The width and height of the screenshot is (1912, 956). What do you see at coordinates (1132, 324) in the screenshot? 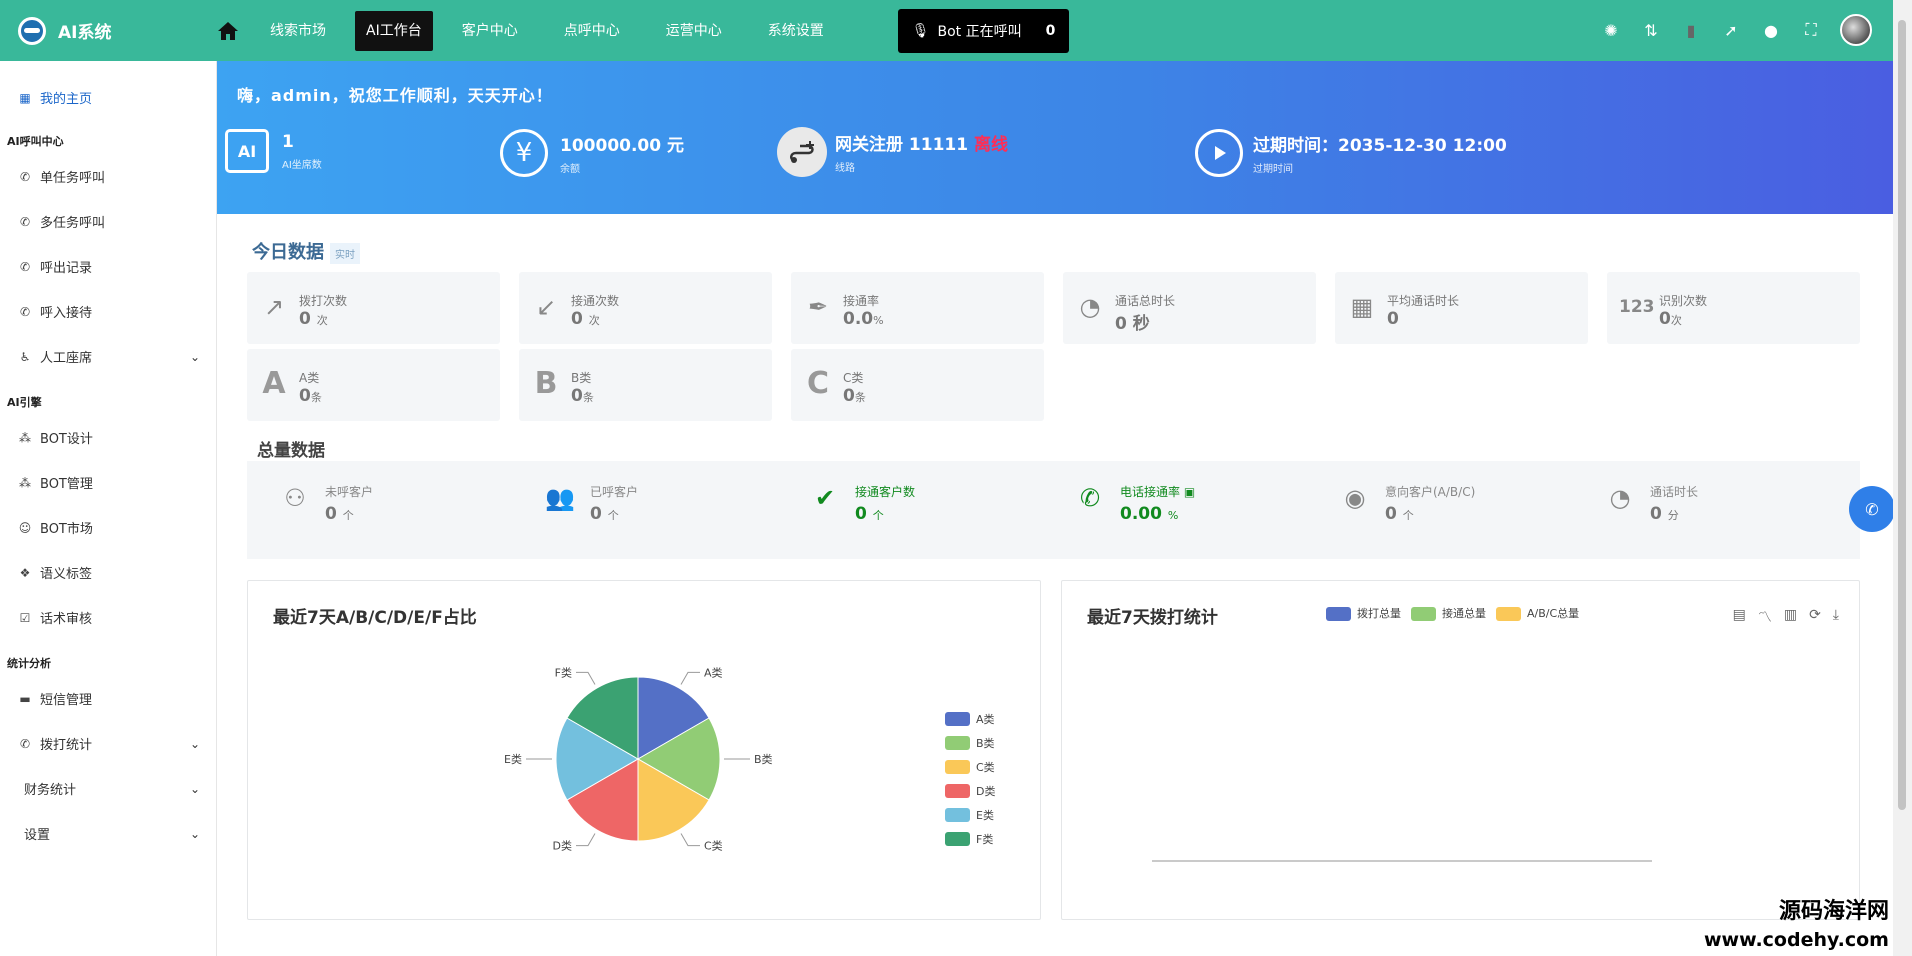
I see `card-value-number: 0 秒` at bounding box center [1132, 324].